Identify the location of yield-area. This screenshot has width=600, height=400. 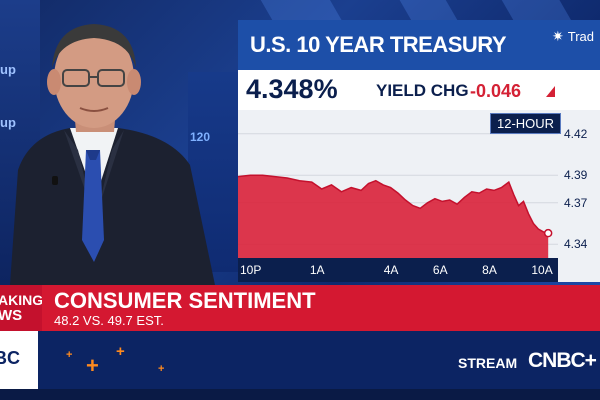
(393, 216).